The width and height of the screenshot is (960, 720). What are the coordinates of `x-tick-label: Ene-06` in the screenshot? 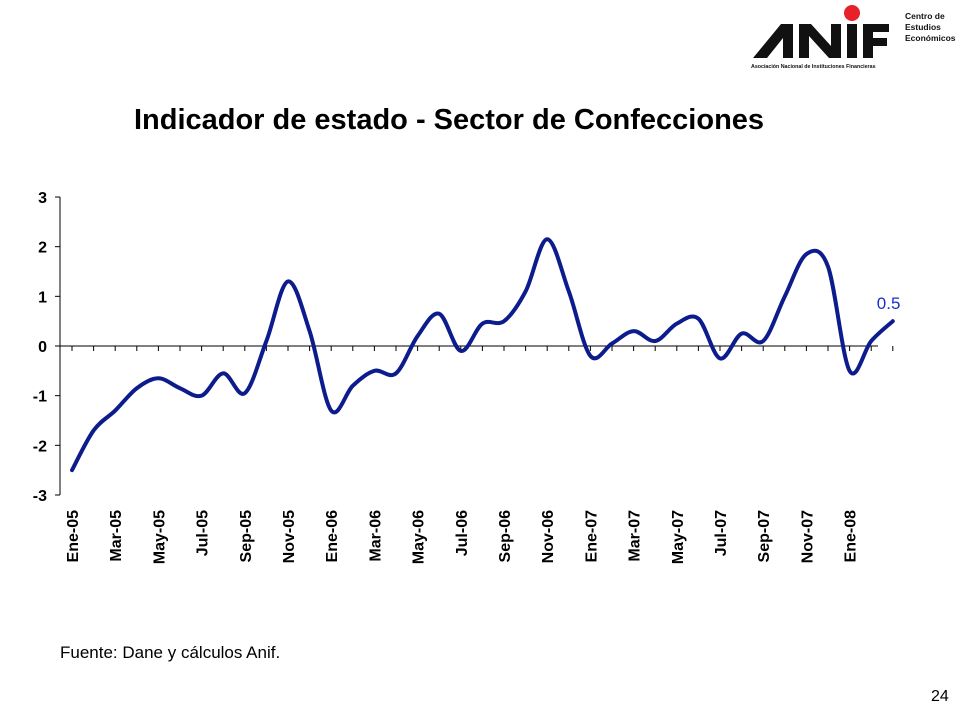 It's located at (332, 536).